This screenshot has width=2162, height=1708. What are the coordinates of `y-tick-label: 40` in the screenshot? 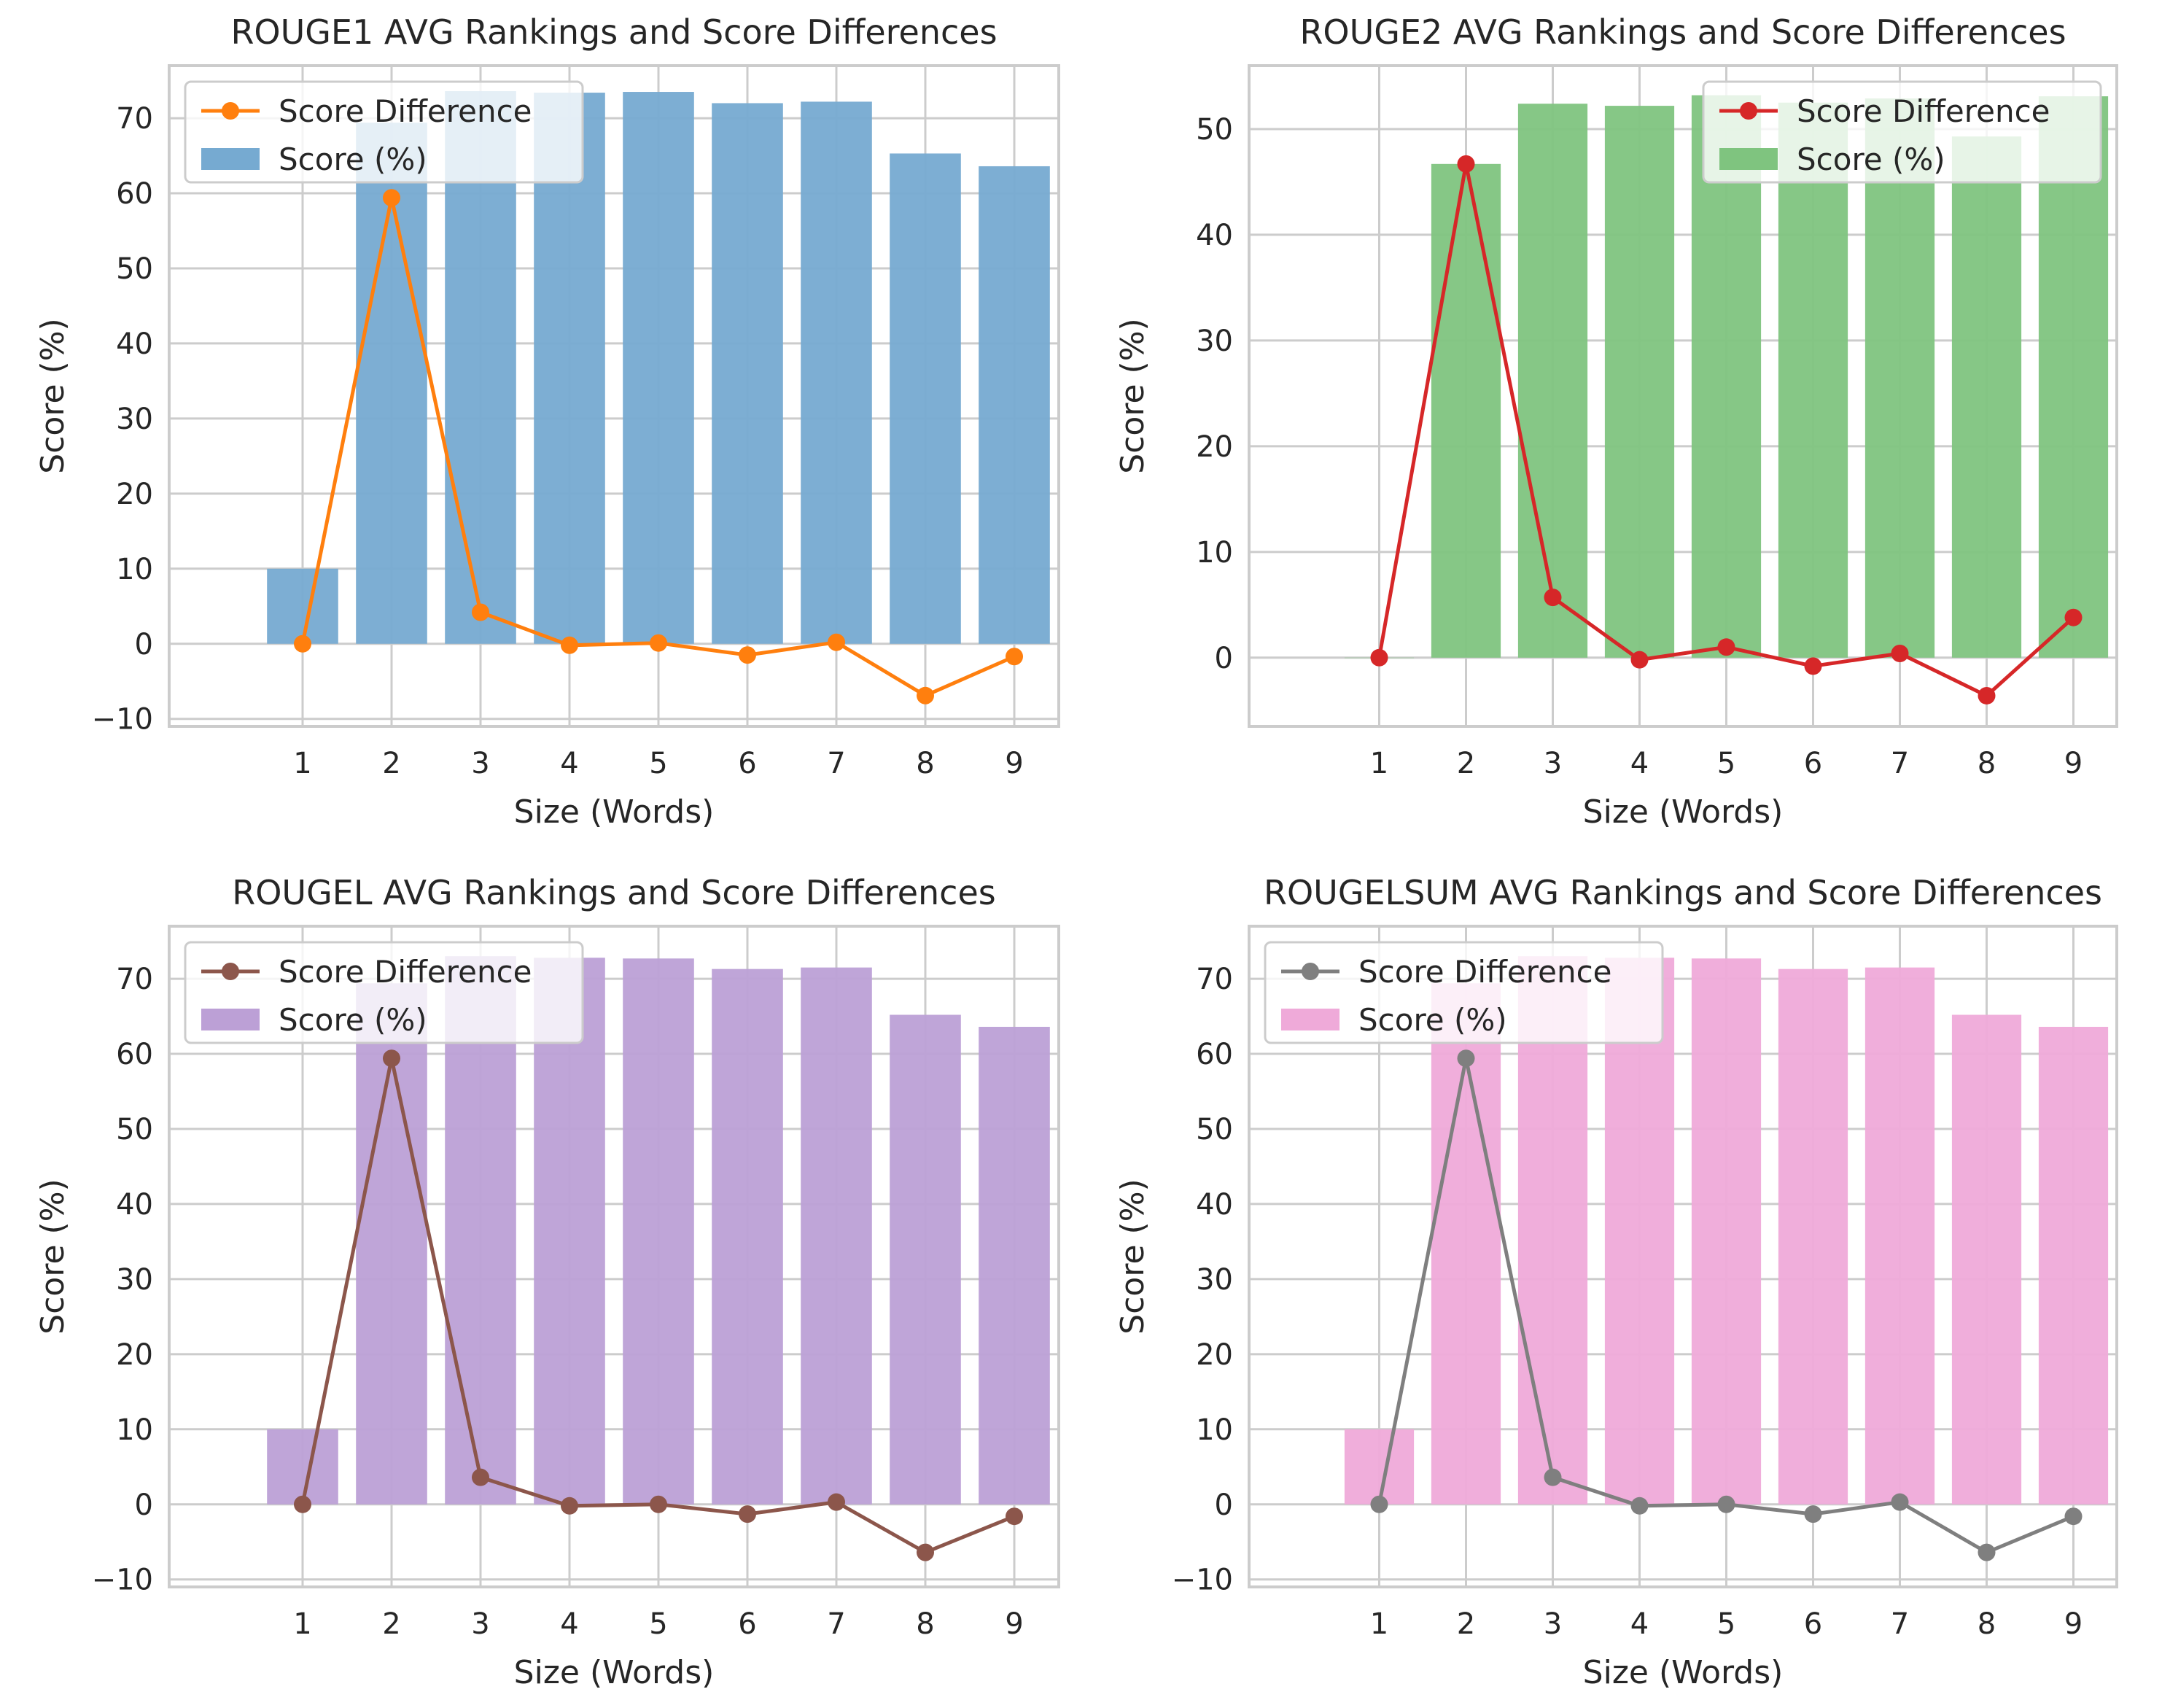 It's located at (1214, 1205).